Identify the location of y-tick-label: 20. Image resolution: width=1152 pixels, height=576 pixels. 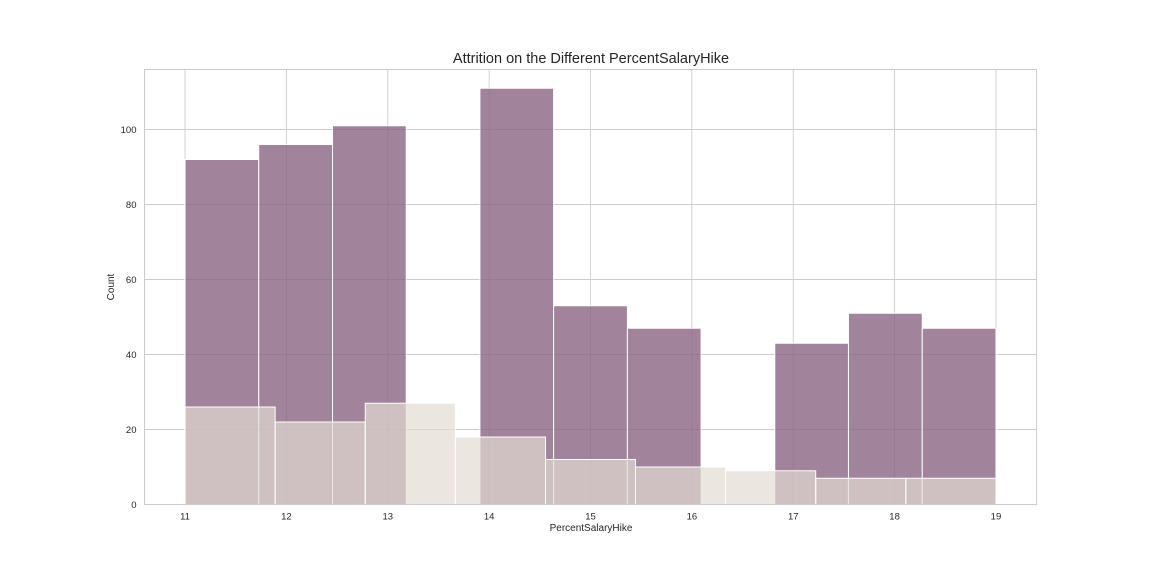
(131, 430).